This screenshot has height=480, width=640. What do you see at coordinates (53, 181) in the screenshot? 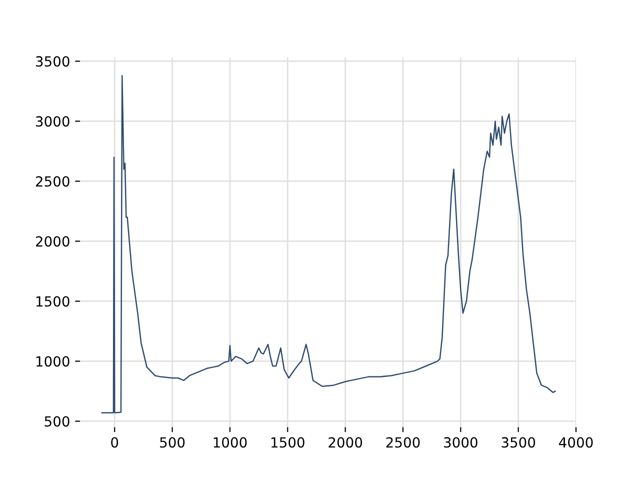
I see `y-tick-label: 2500` at bounding box center [53, 181].